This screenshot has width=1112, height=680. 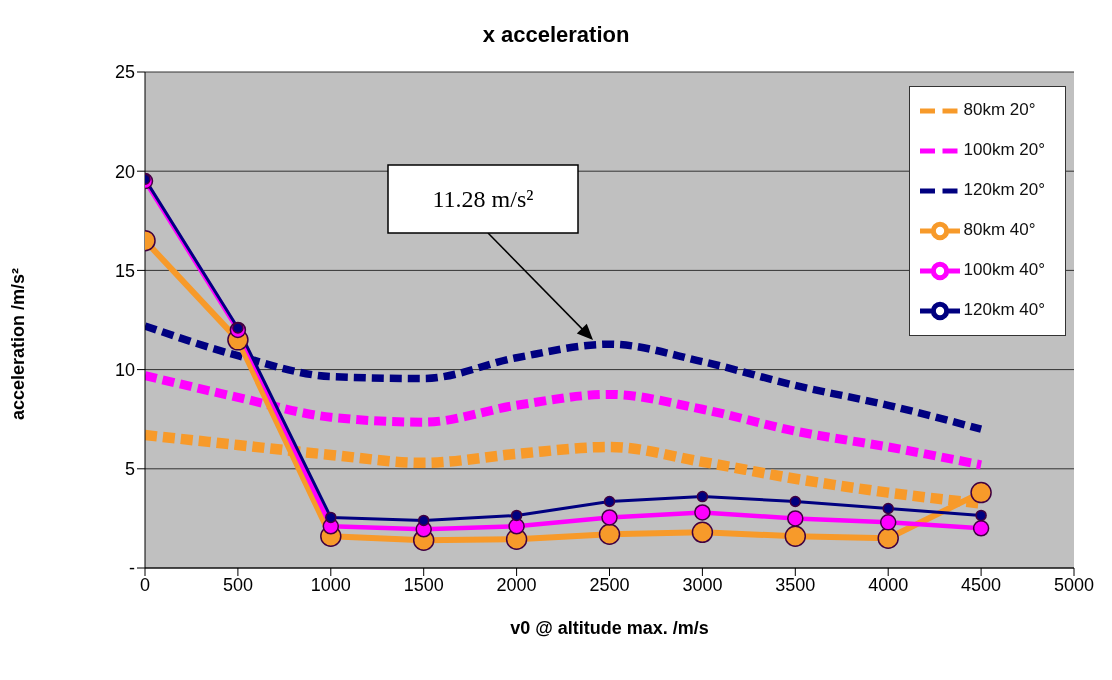 I want to click on legend-label: 120km 40°, so click(x=1004, y=310).